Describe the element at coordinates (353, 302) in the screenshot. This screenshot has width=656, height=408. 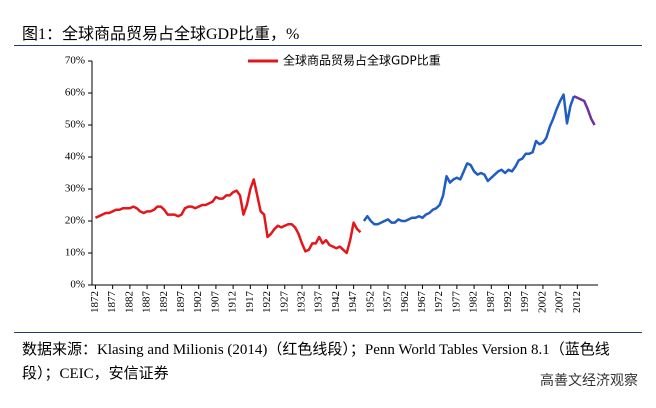
I see `x-tick-label: 1947` at that location.